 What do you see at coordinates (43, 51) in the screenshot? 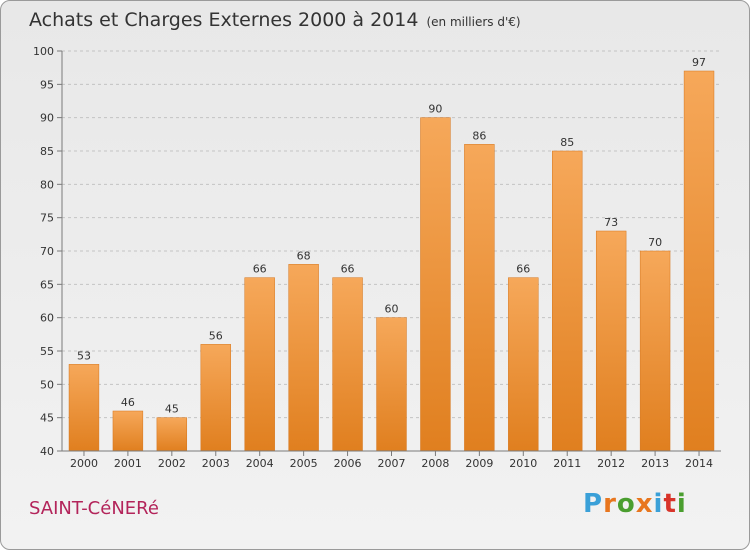
I see `y-tick-label: 100` at bounding box center [43, 51].